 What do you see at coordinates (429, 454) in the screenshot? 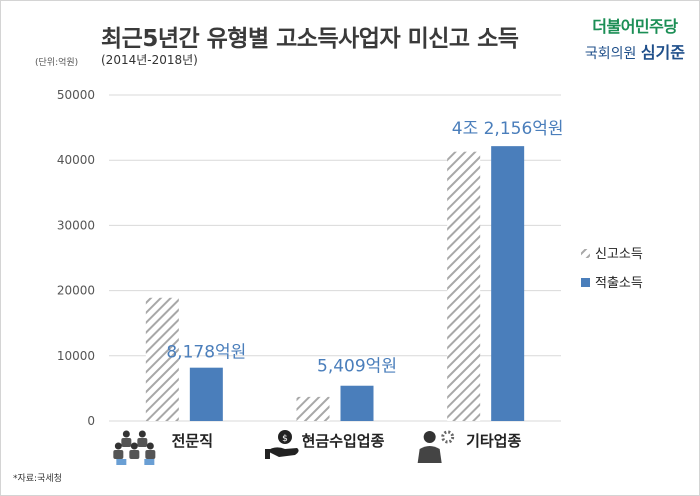
I see `businessman-body-shape` at bounding box center [429, 454].